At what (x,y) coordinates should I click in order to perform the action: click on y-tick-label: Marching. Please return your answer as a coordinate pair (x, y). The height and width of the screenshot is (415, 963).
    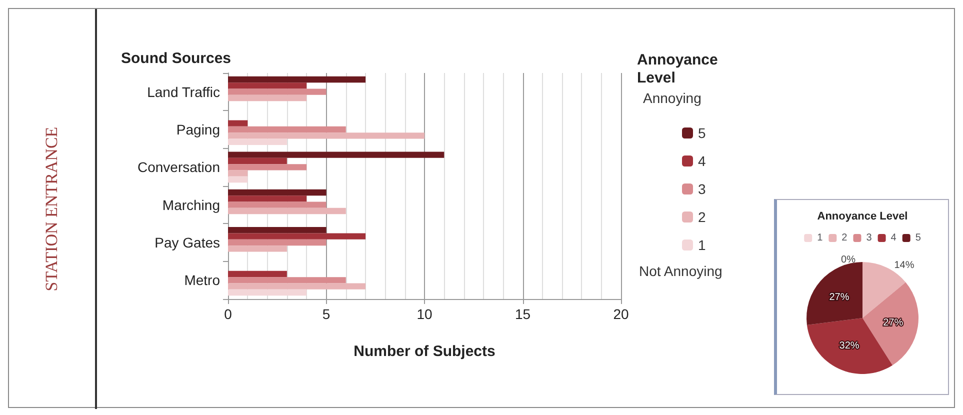
    Looking at the image, I should click on (191, 204).